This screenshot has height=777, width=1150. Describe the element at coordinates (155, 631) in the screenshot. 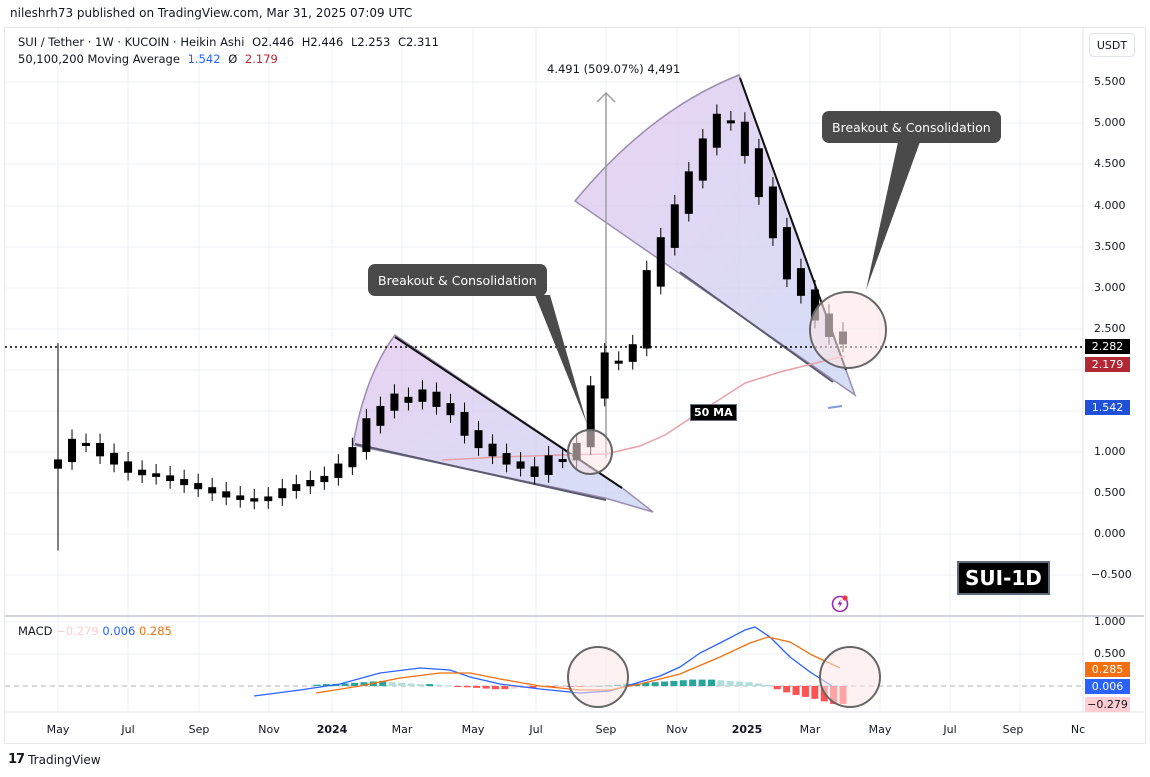

I see `macd-signal-value: 0.285` at that location.